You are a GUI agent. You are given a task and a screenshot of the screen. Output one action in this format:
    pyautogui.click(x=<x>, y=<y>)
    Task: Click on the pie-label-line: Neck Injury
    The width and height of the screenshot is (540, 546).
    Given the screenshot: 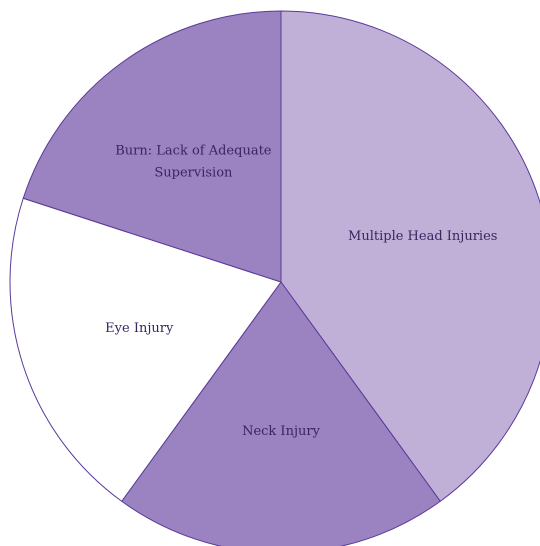 What is the action you would take?
    pyautogui.click(x=281, y=431)
    